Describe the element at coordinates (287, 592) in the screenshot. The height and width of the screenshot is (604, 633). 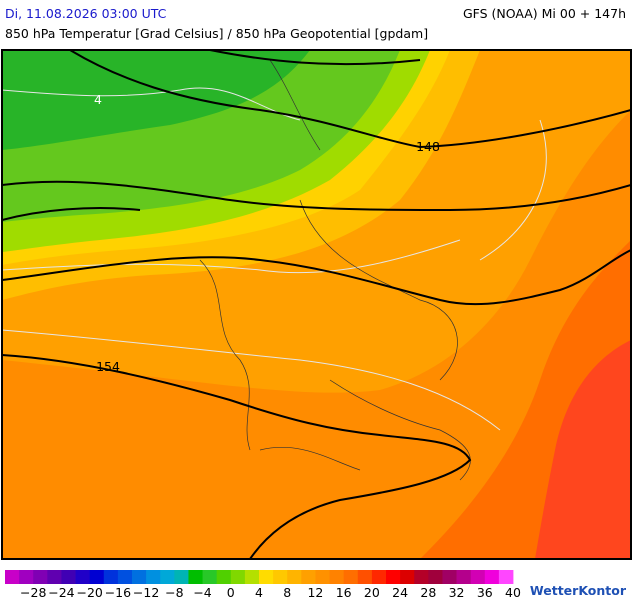
I see `colorbar-label: 8` at that location.